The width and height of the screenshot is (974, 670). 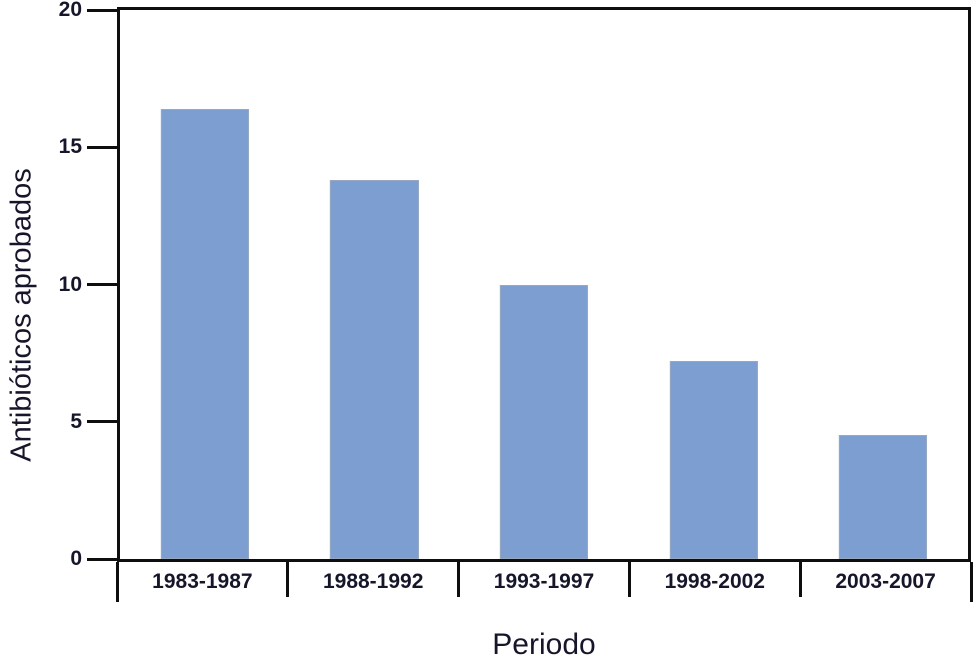 What do you see at coordinates (714, 581) in the screenshot?
I see `x-category-label: 1998-2002` at bounding box center [714, 581].